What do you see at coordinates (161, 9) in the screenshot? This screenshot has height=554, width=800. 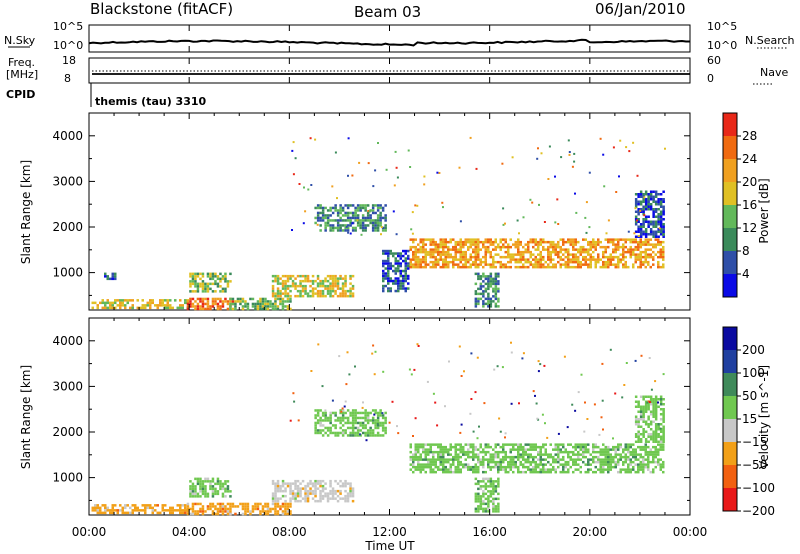 I see `station-title: Blackstone (fitACF)` at bounding box center [161, 9].